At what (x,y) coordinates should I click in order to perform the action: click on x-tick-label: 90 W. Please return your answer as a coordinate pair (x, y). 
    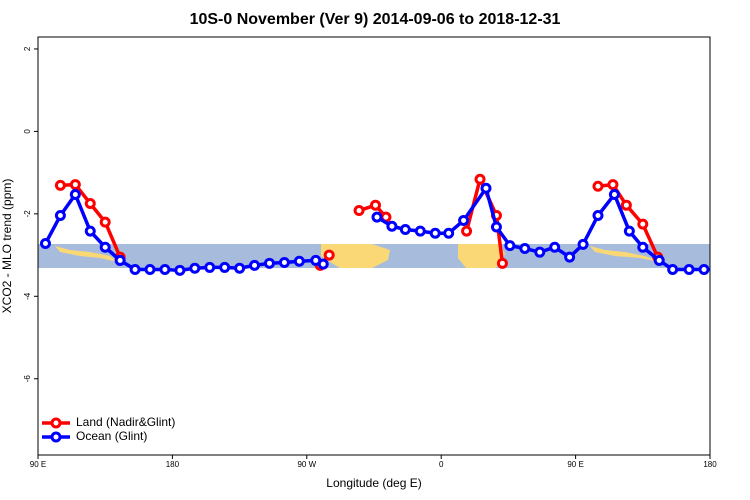
    Looking at the image, I should click on (306, 464).